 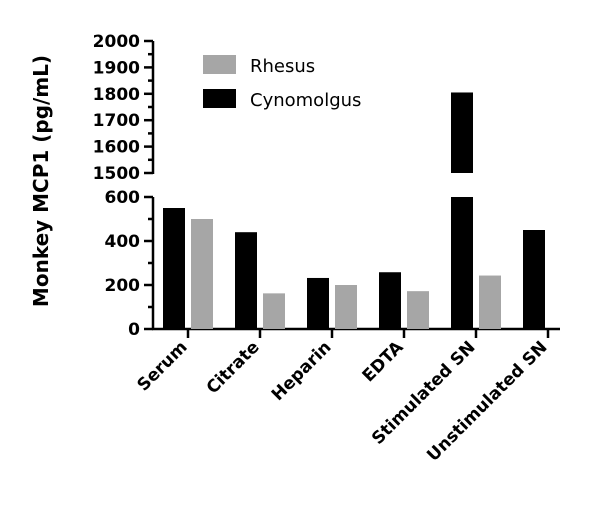 What do you see at coordinates (116, 148) in the screenshot?
I see `y-tick-label-1600: 1600` at bounding box center [116, 148].